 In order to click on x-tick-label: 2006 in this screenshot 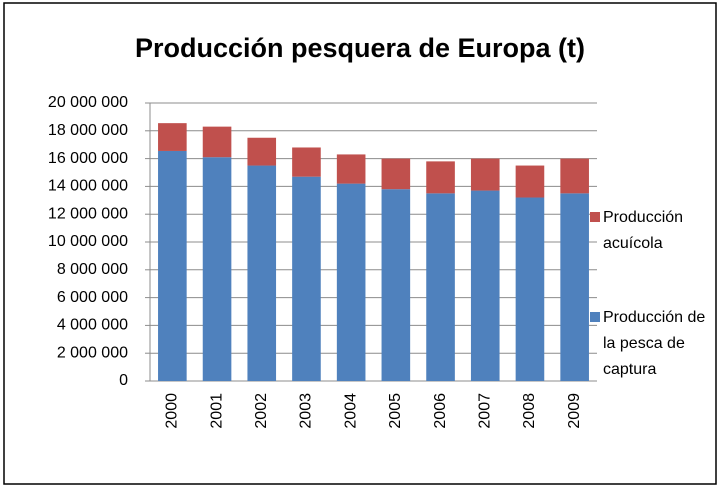, I will do `click(440, 411)`.